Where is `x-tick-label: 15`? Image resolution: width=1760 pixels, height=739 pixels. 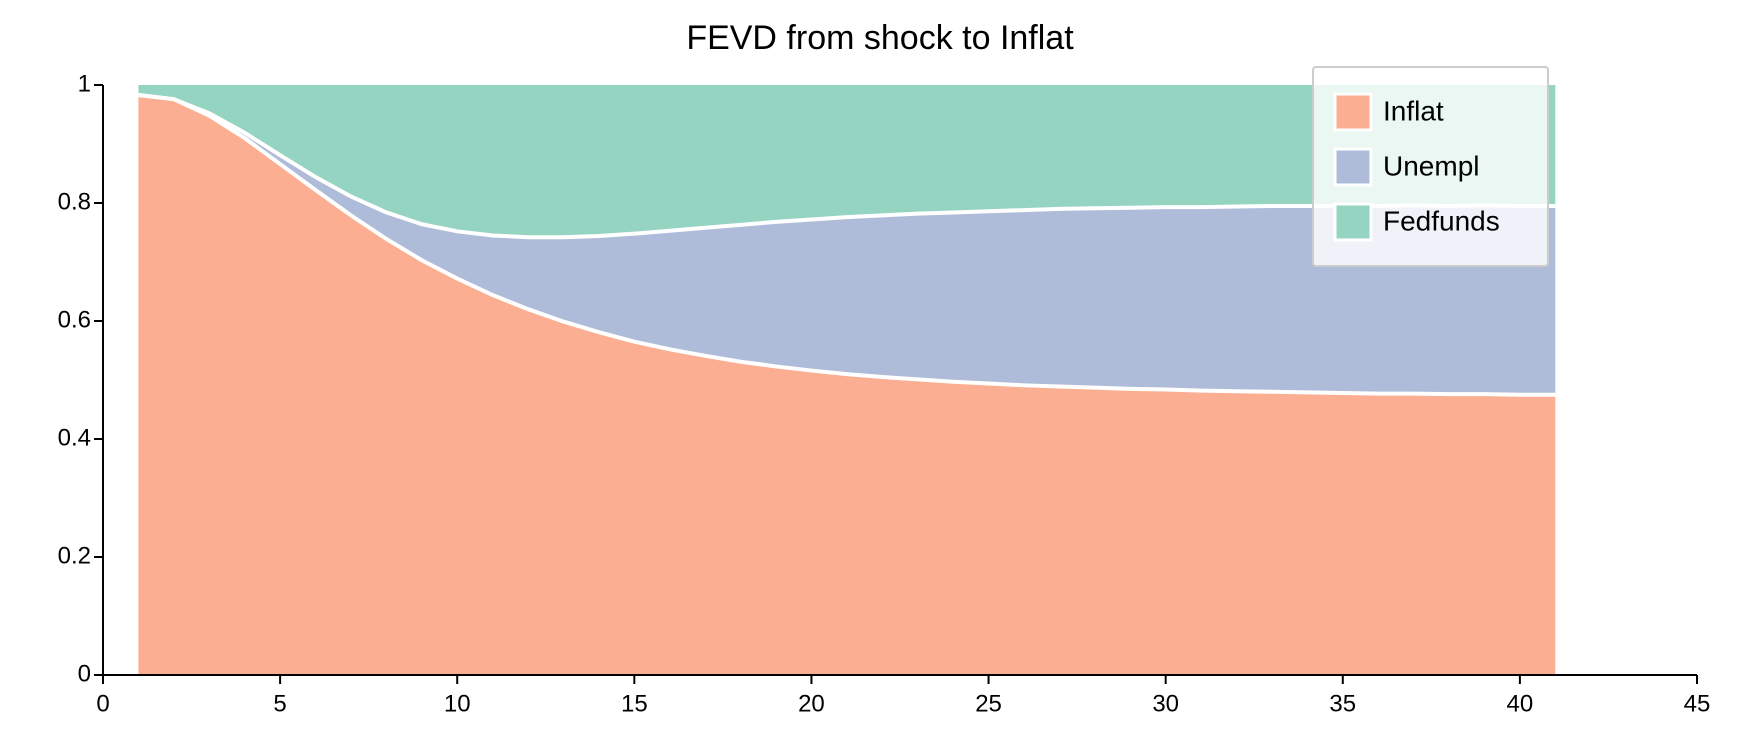 x-tick-label: 15 is located at coordinates (634, 703).